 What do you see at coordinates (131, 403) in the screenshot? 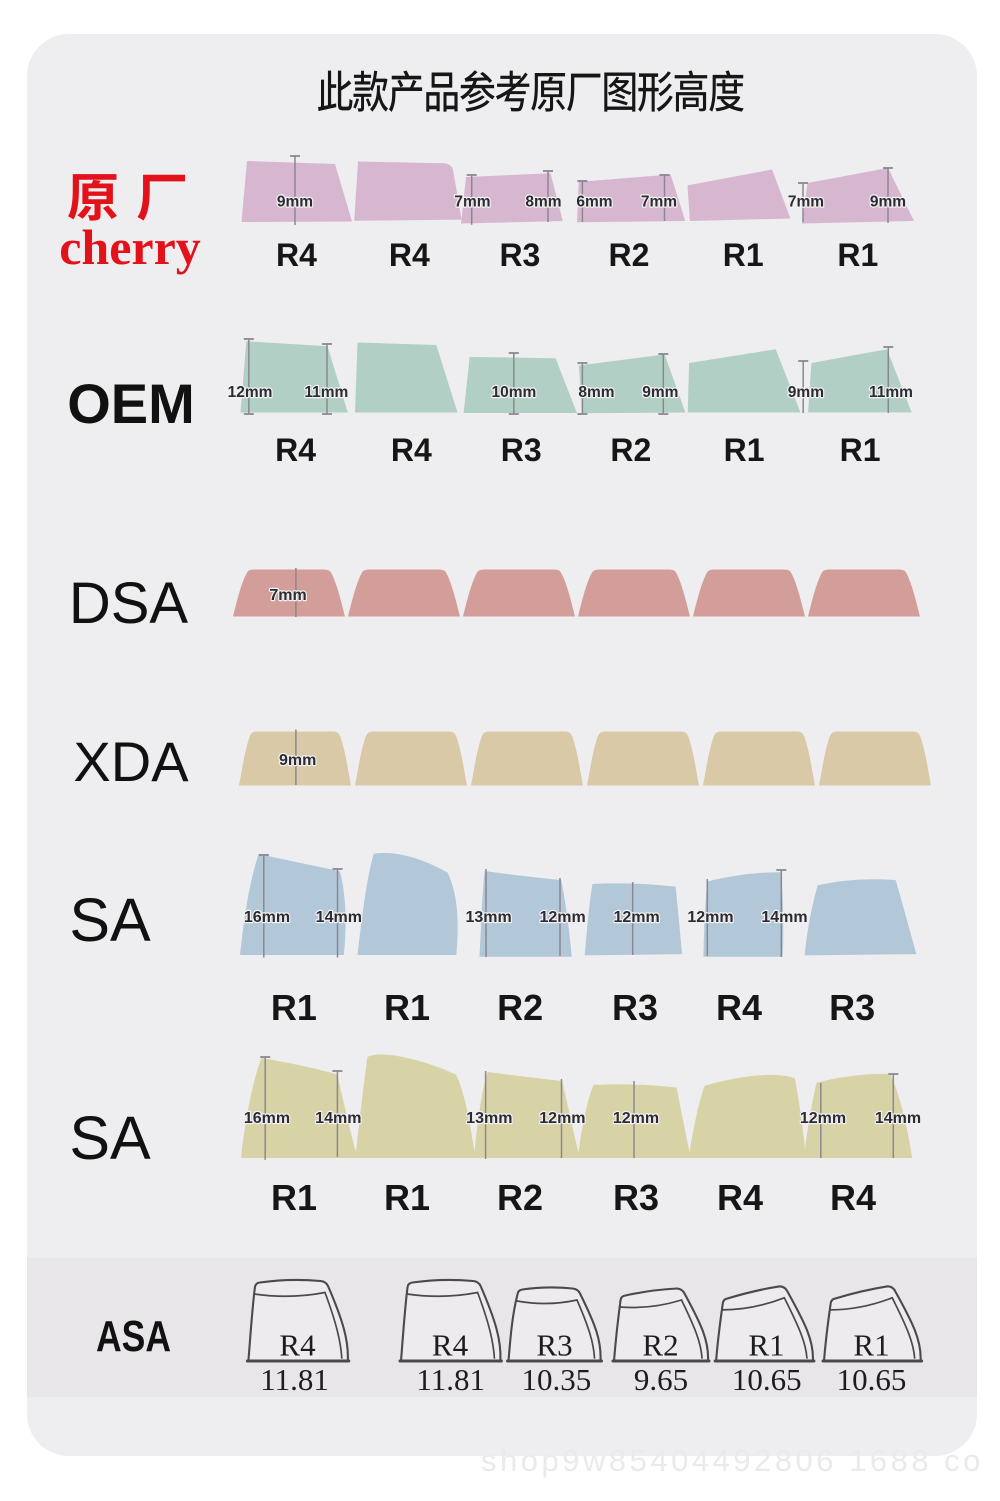
I see `svg-text: OEM` at bounding box center [131, 403].